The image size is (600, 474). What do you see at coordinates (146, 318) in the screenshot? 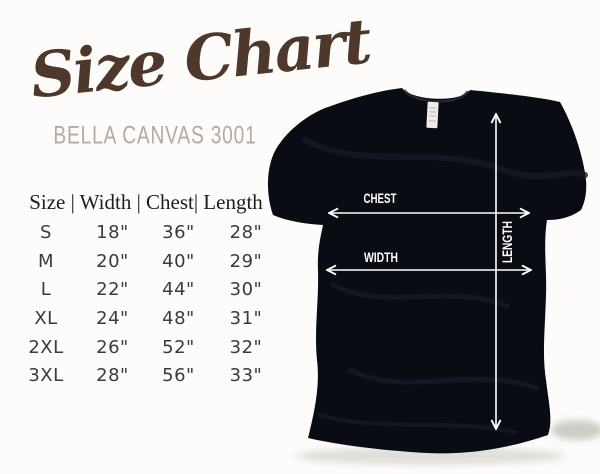
I see `table-row: XL 24" 48" 31"` at bounding box center [146, 318].